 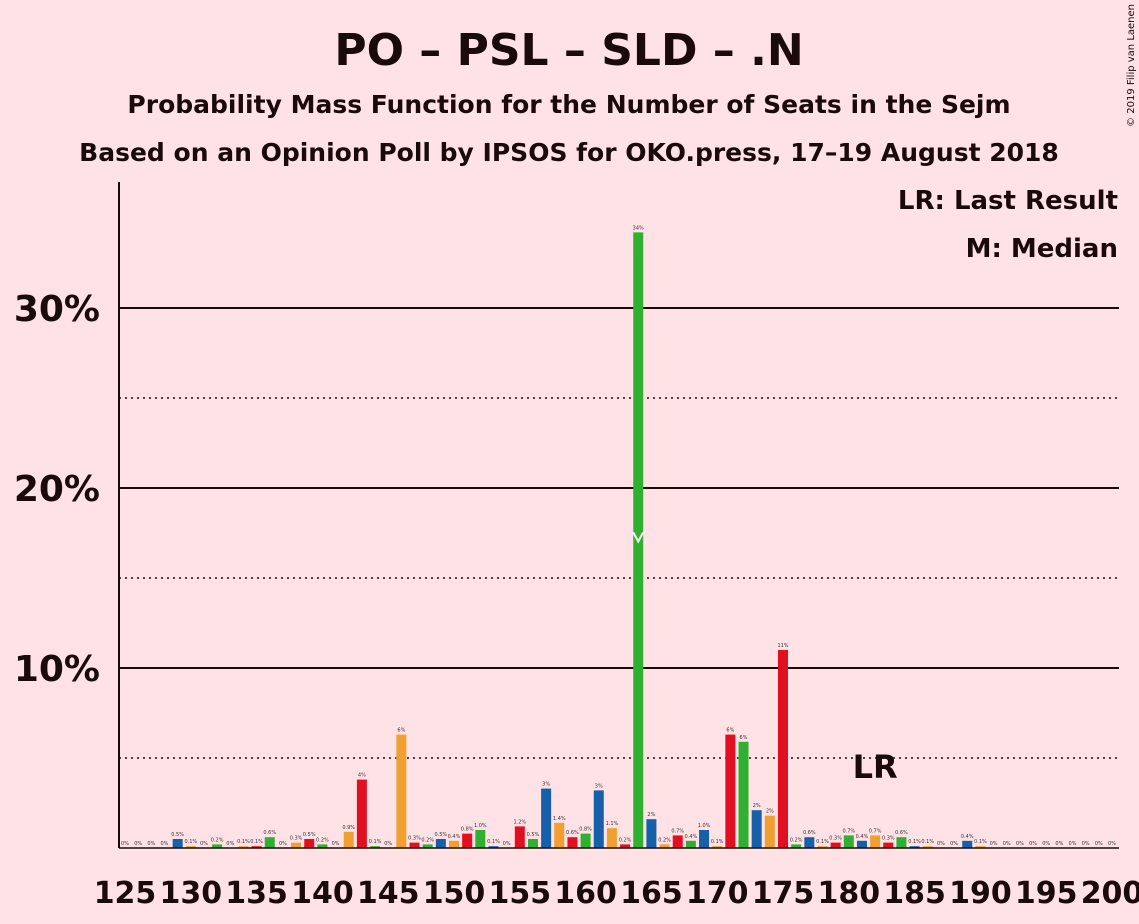 I want to click on x-tick-label: 155, so click(x=519, y=893).